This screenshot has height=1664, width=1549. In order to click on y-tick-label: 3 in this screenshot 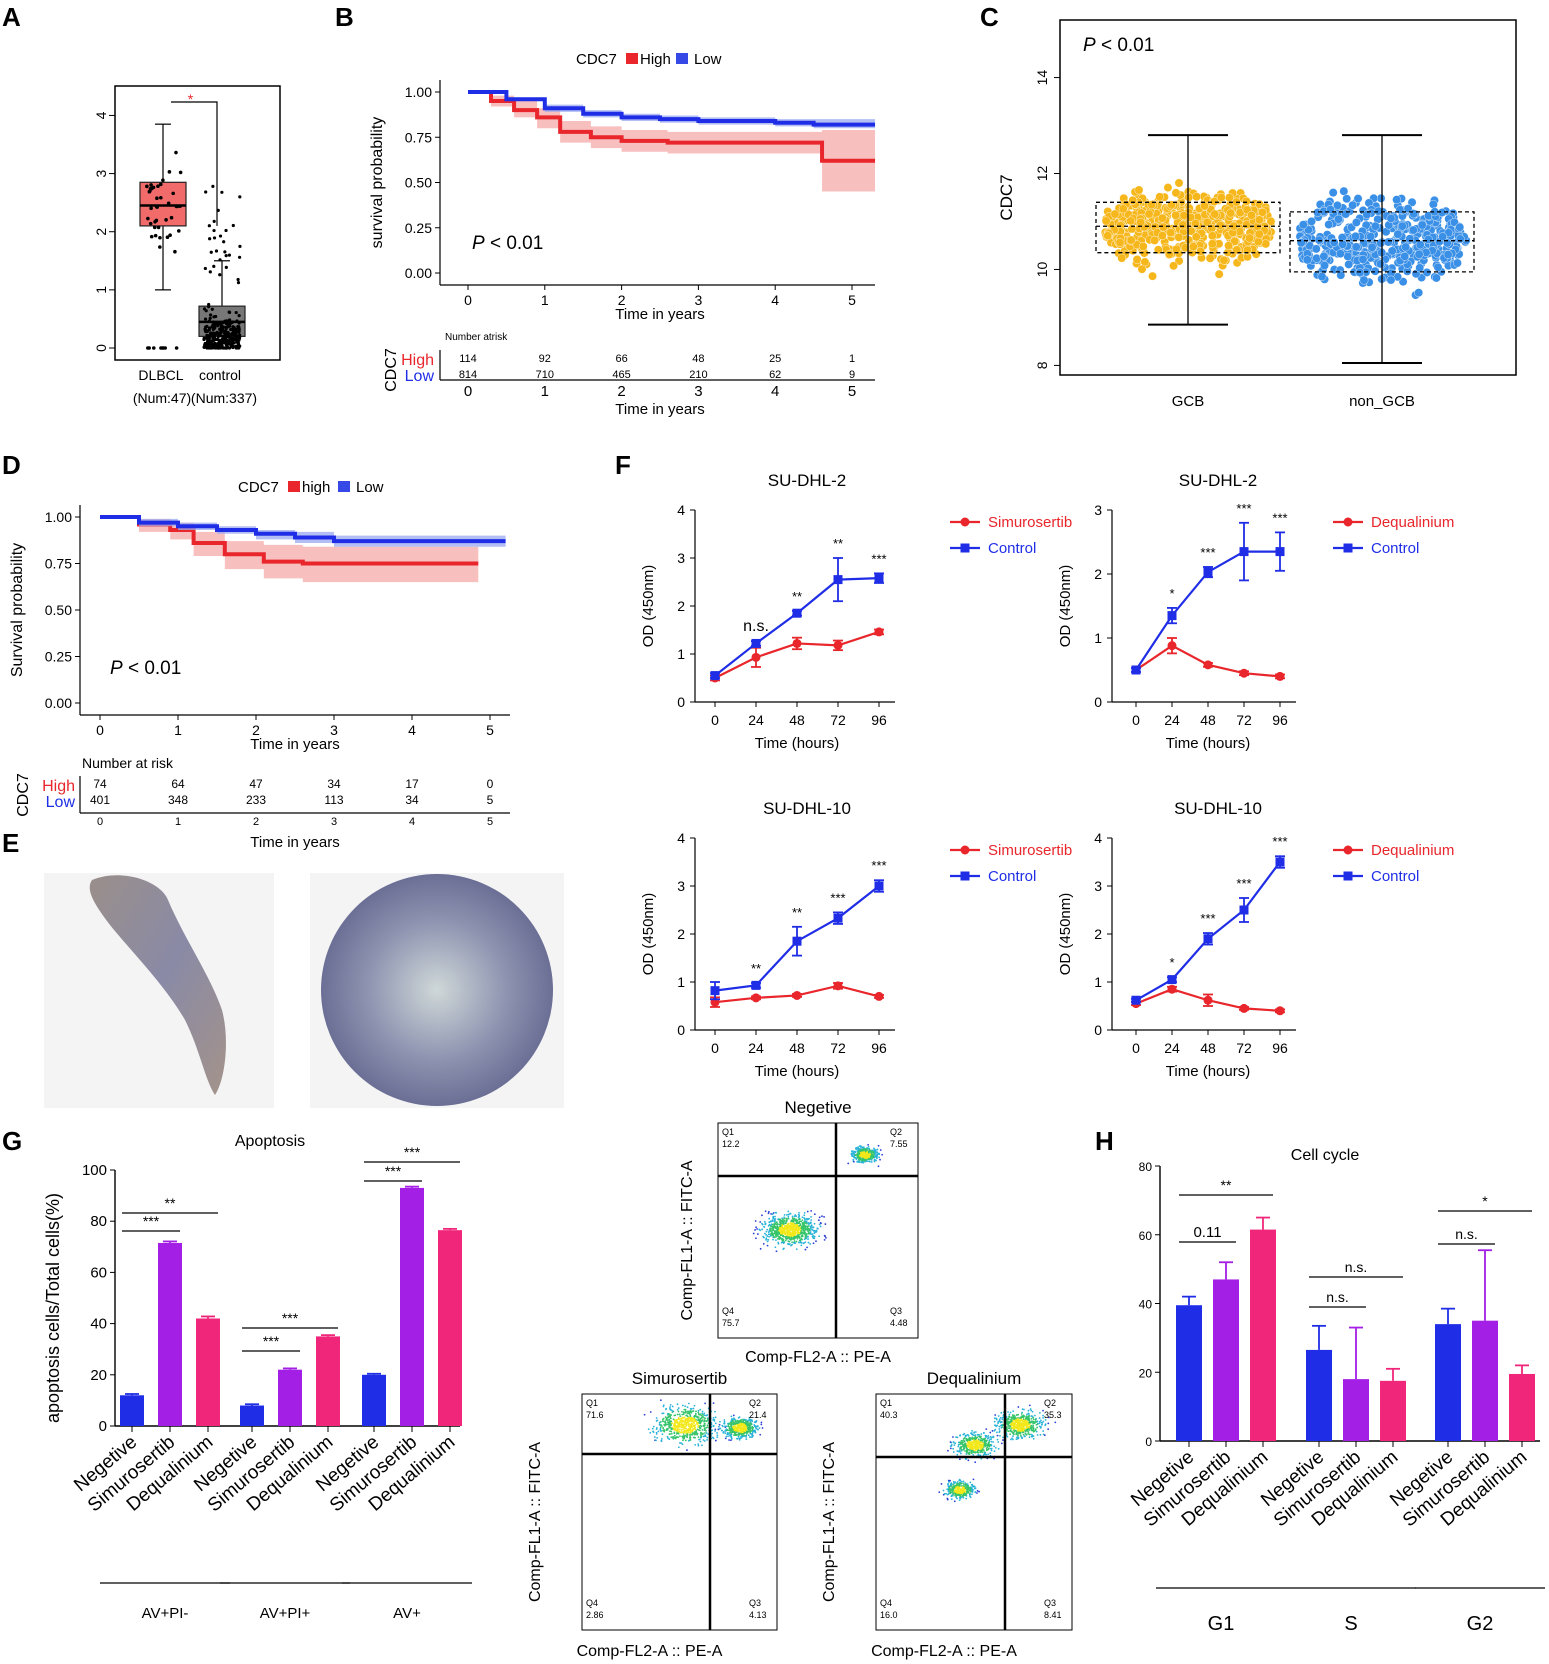, I will do `click(1098, 510)`.